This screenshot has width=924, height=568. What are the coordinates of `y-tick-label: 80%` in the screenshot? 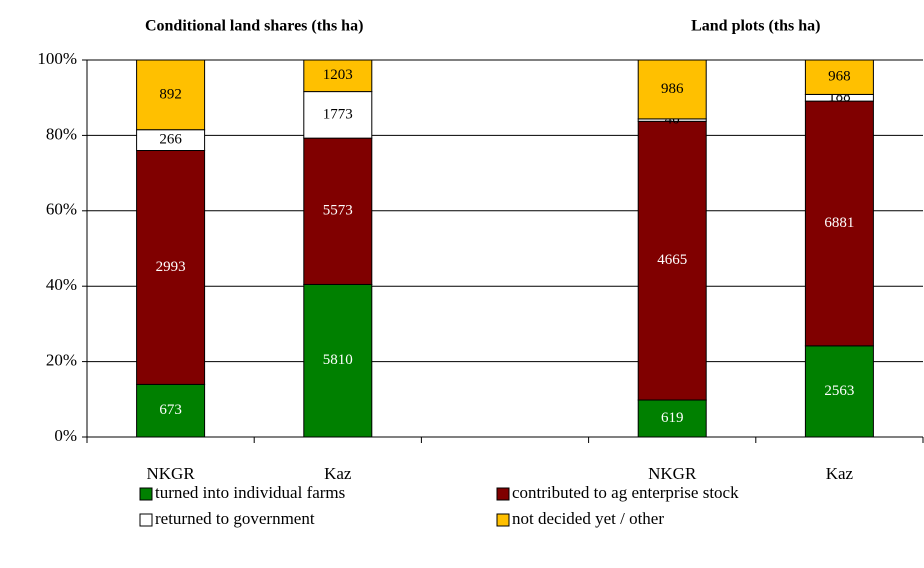 It's located at (61, 133).